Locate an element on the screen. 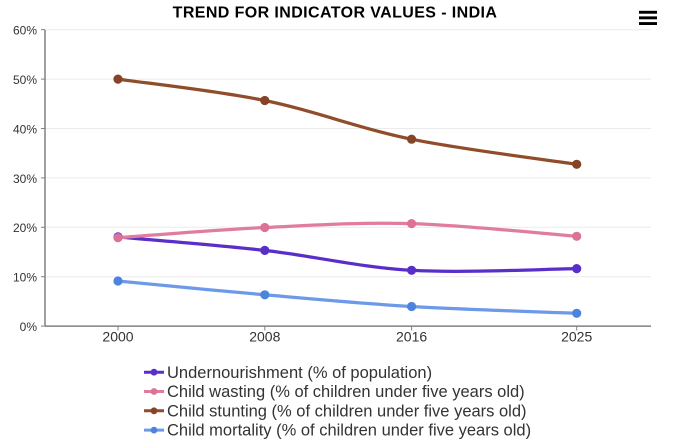 This screenshot has width=677, height=447. svg-text: 50% is located at coordinates (25, 80).